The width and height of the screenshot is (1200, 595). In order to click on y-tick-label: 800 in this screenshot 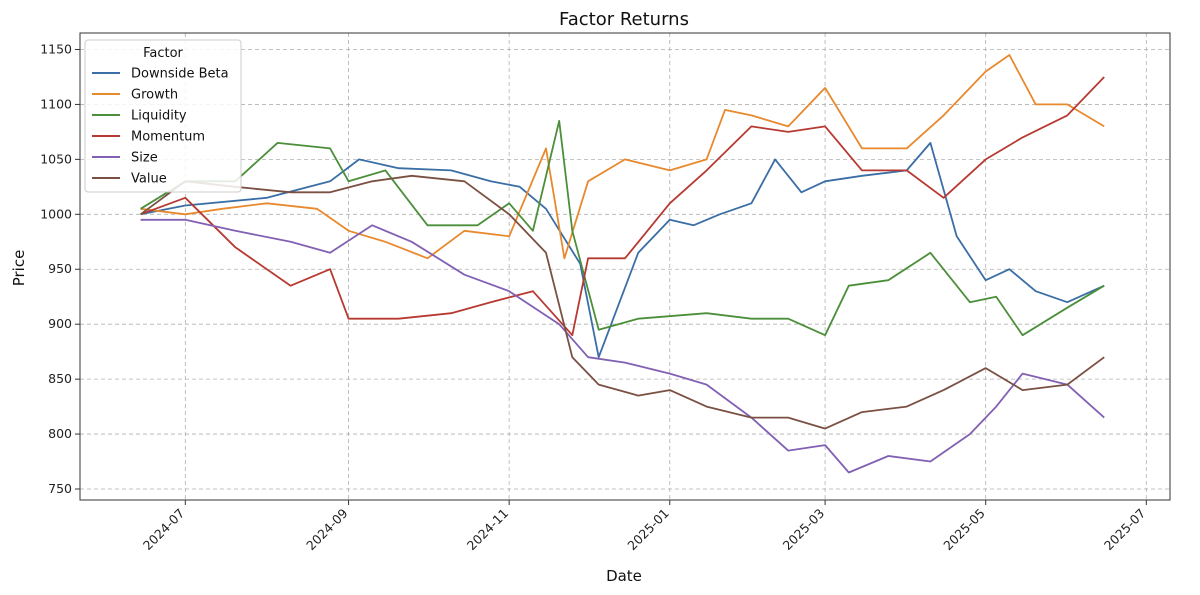, I will do `click(60, 433)`.